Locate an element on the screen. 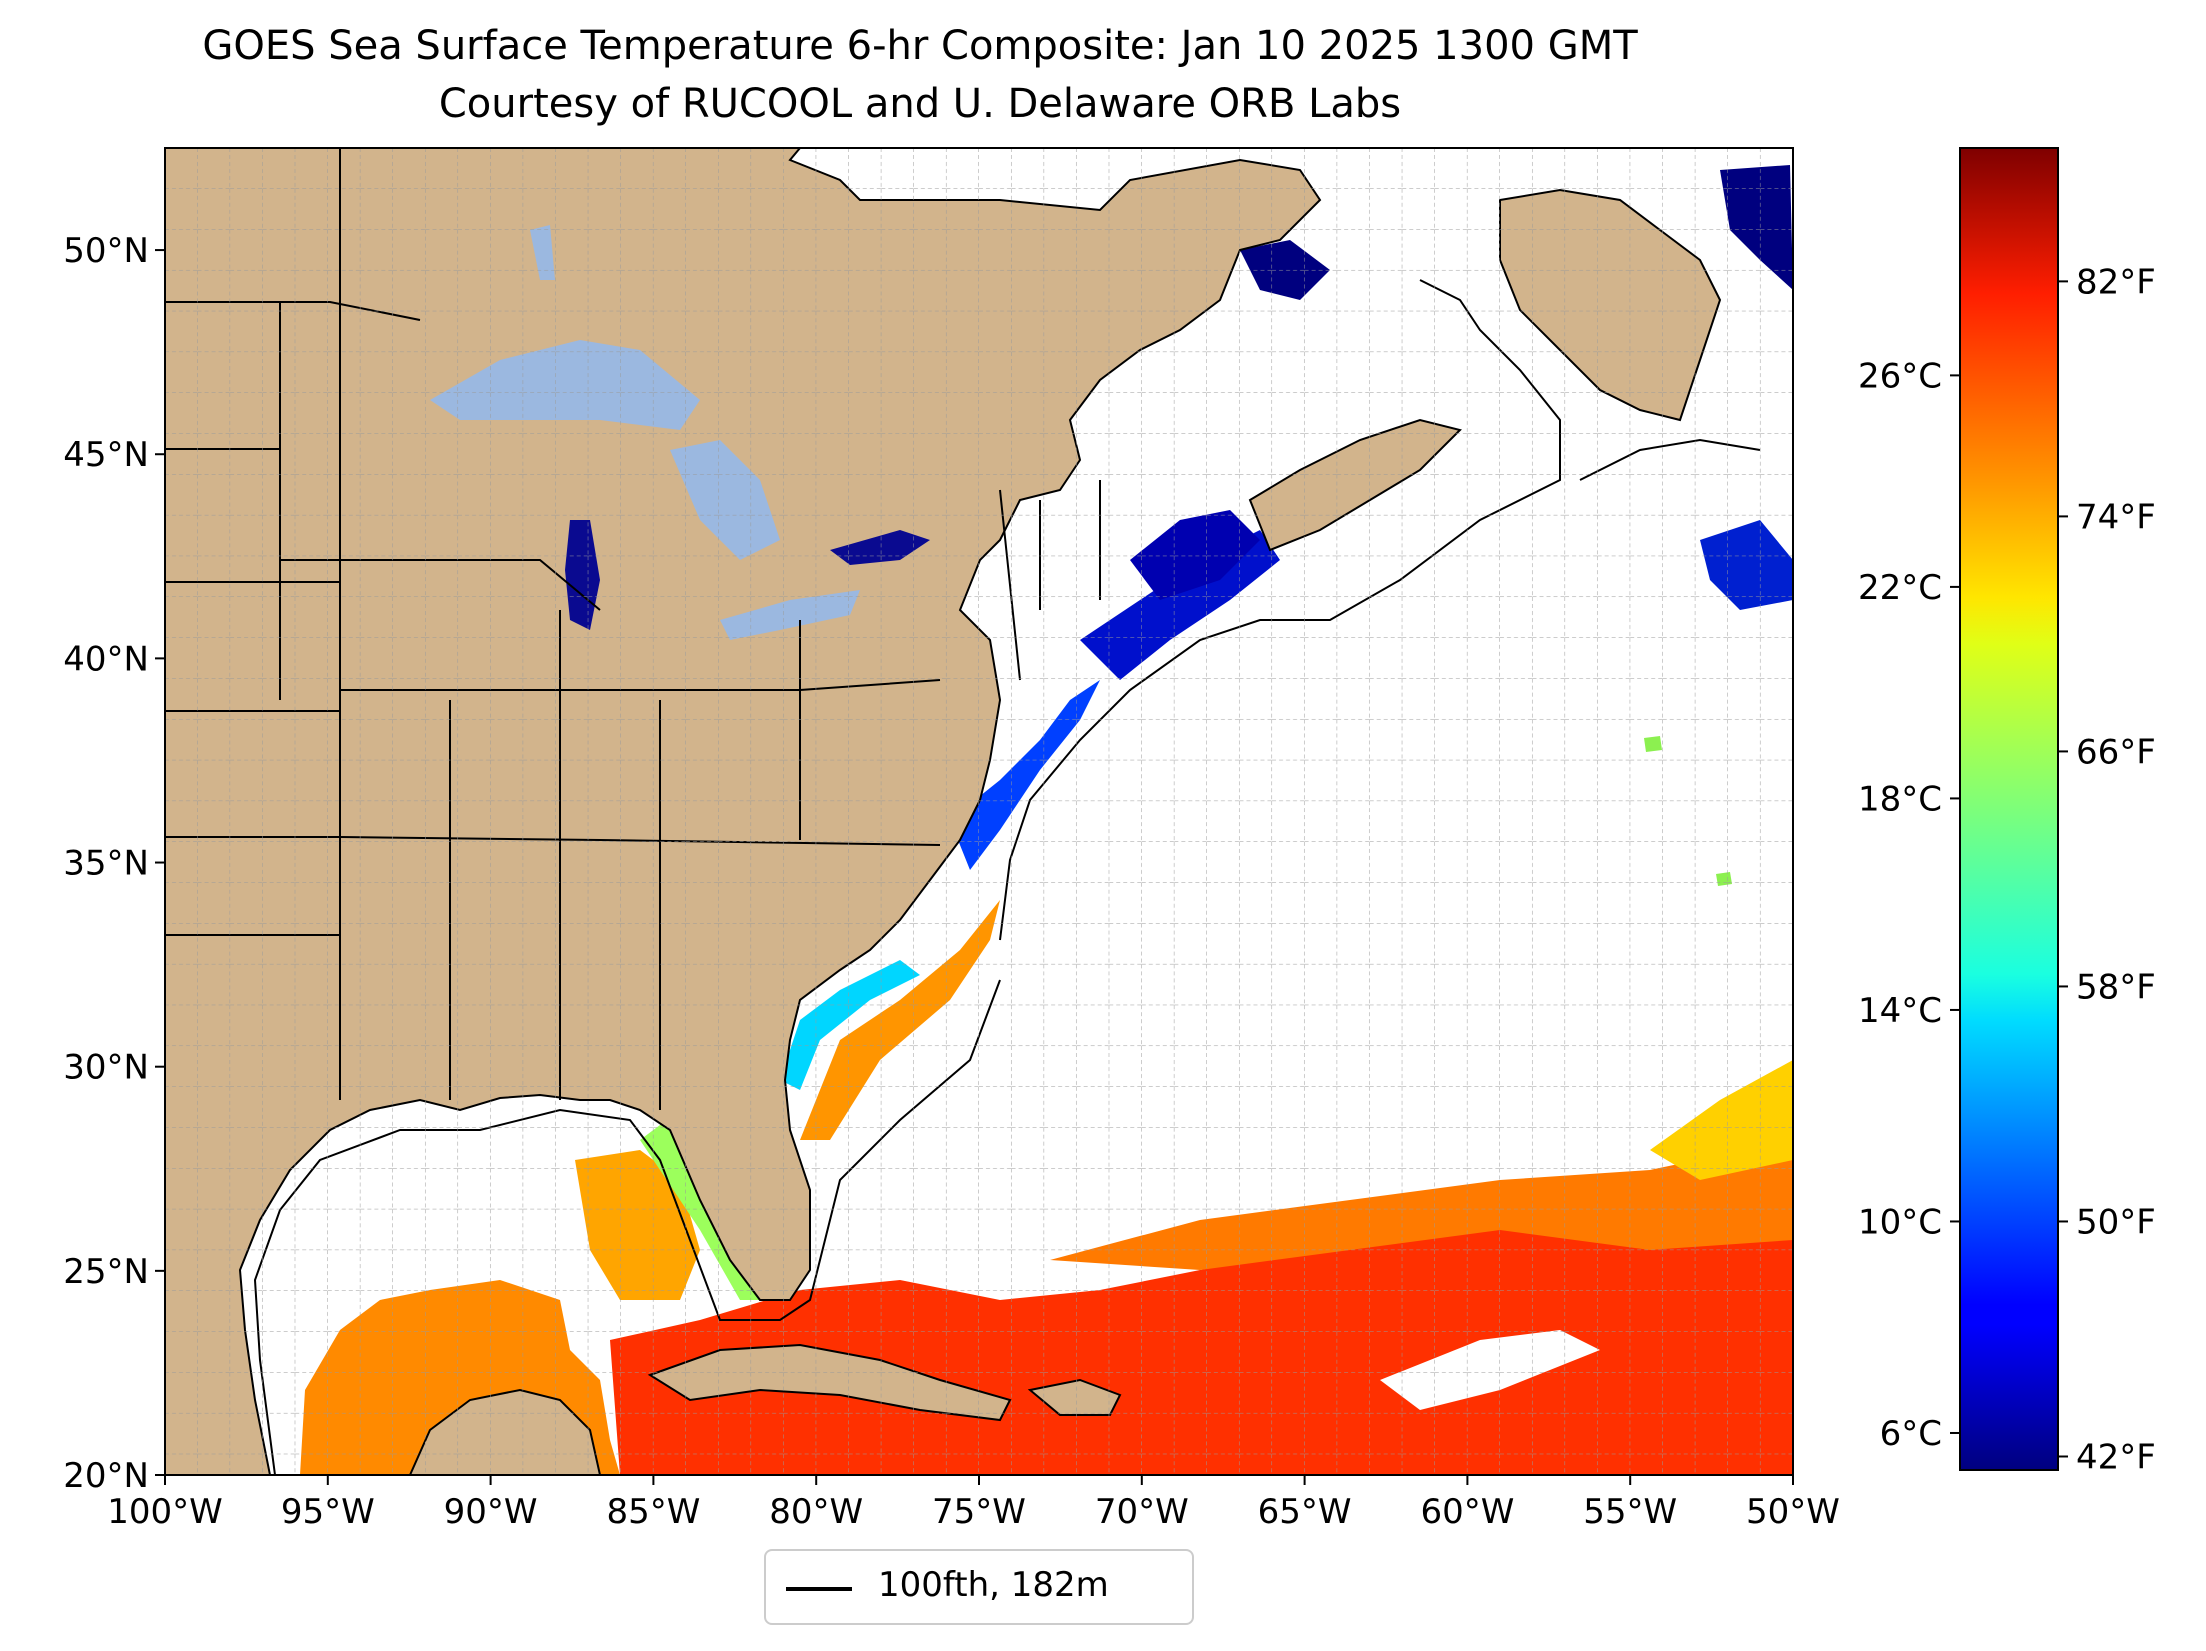  lat-tick-label: 40°N is located at coordinates (106, 659).